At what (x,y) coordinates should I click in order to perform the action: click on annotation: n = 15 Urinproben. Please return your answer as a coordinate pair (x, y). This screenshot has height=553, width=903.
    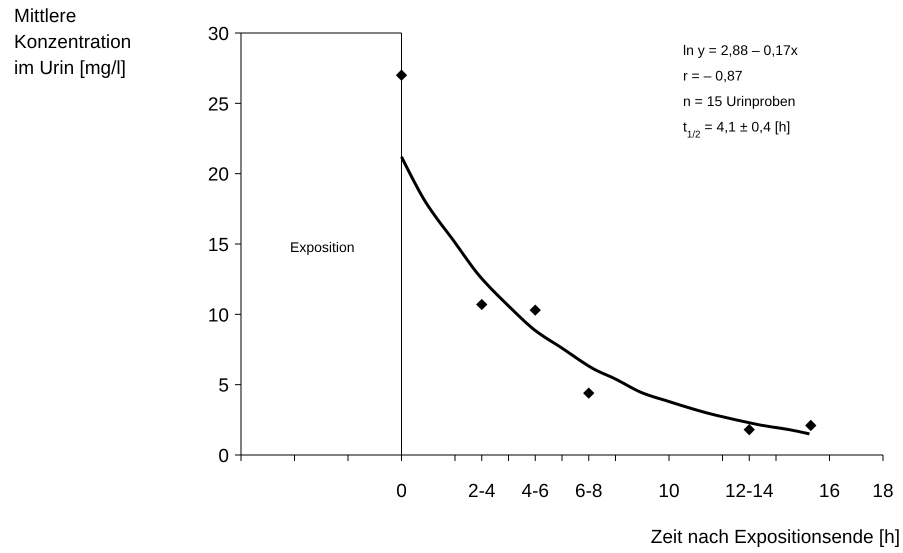
    Looking at the image, I should click on (739, 101).